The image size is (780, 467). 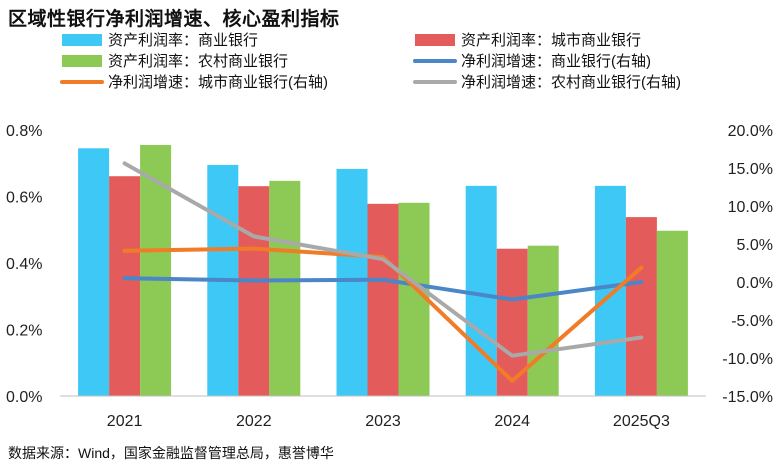 What do you see at coordinates (543, 320) in the screenshot?
I see `bar-3-2024` at bounding box center [543, 320].